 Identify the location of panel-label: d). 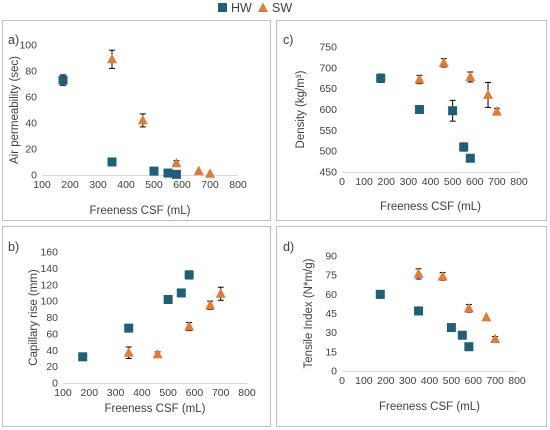
(288, 247).